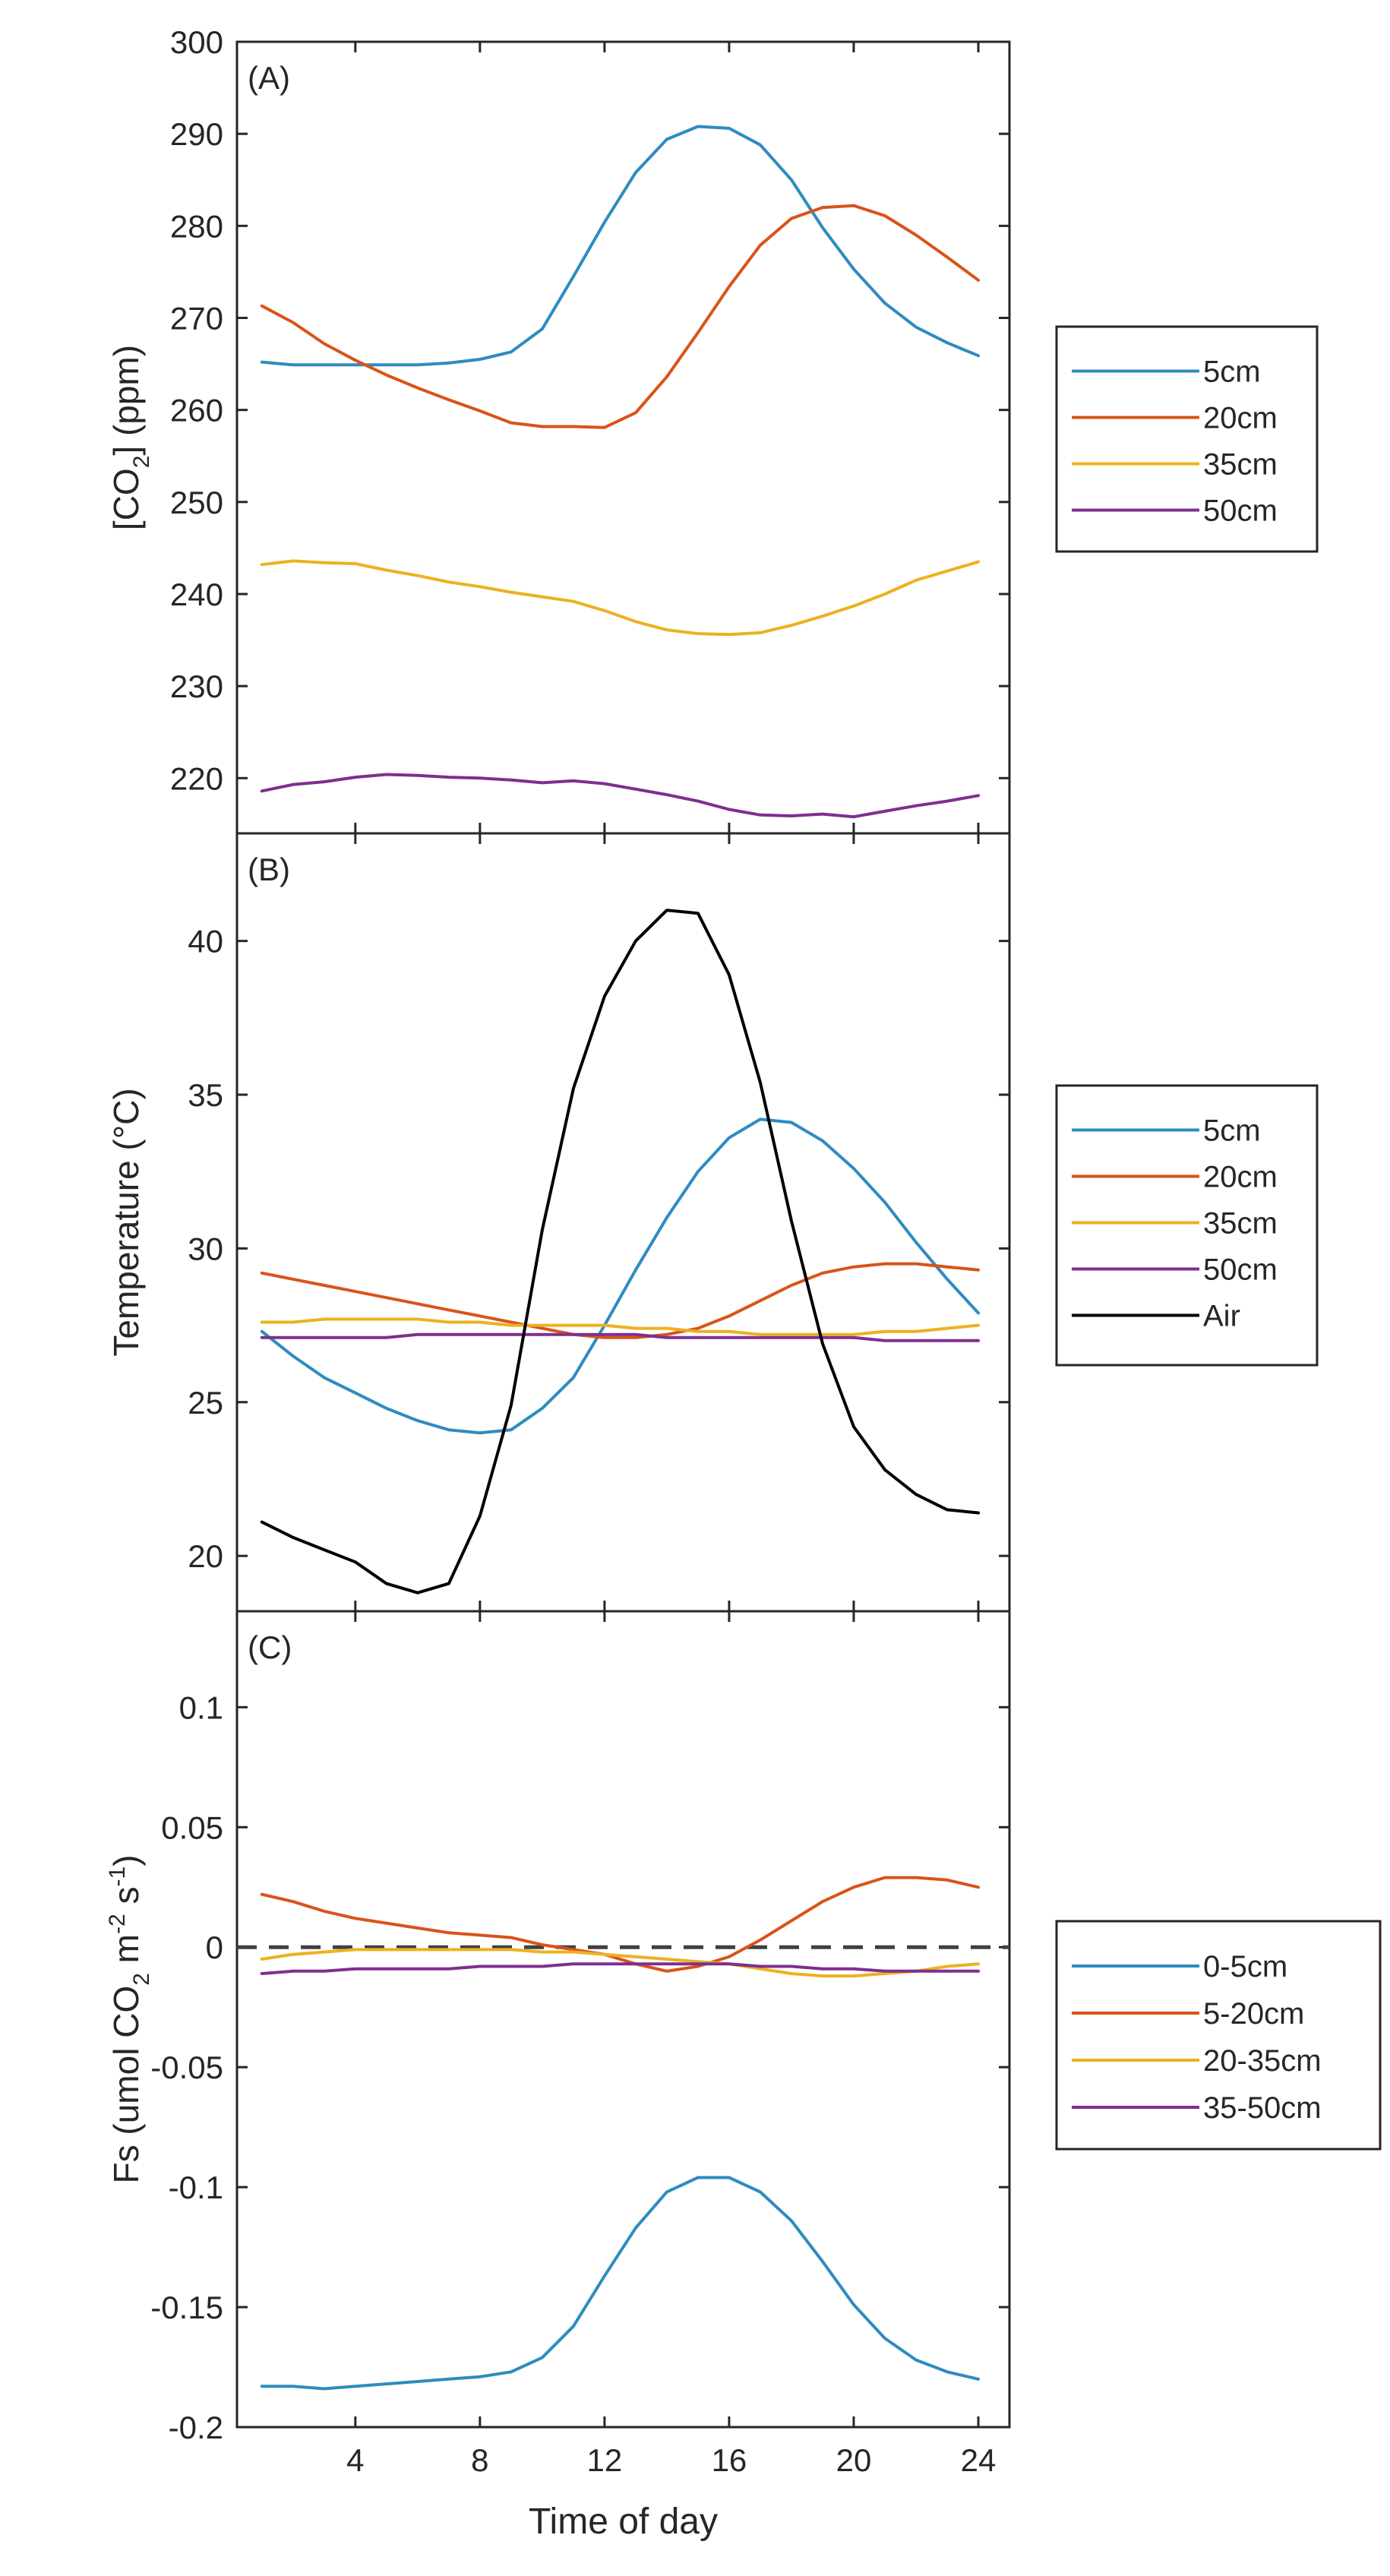 The image size is (1390, 2576). I want to click on y-tick-label: 240, so click(196, 594).